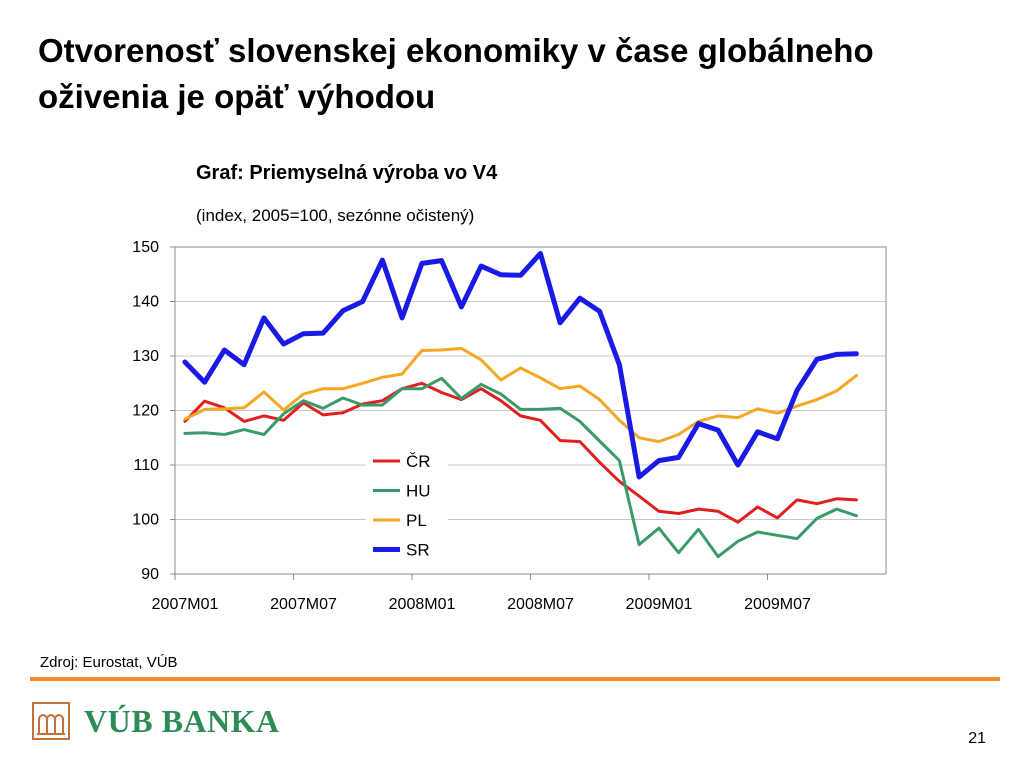 The height and width of the screenshot is (768, 1024). I want to click on legend-label: ČR, so click(418, 461).